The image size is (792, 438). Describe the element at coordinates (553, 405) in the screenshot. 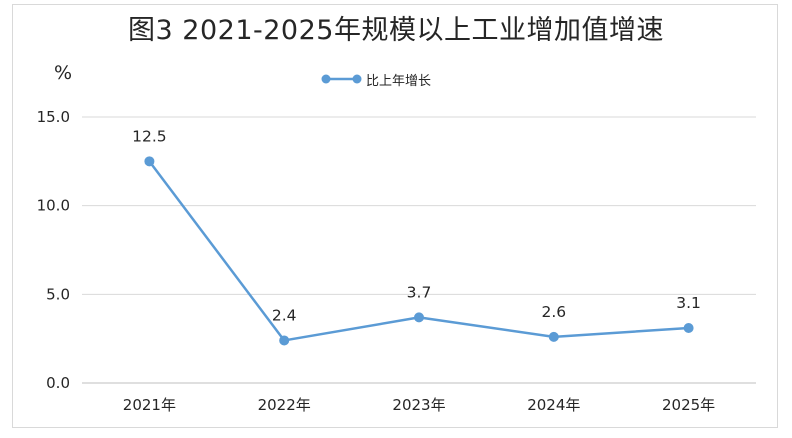

I see `x-category-label: 2024年` at that location.